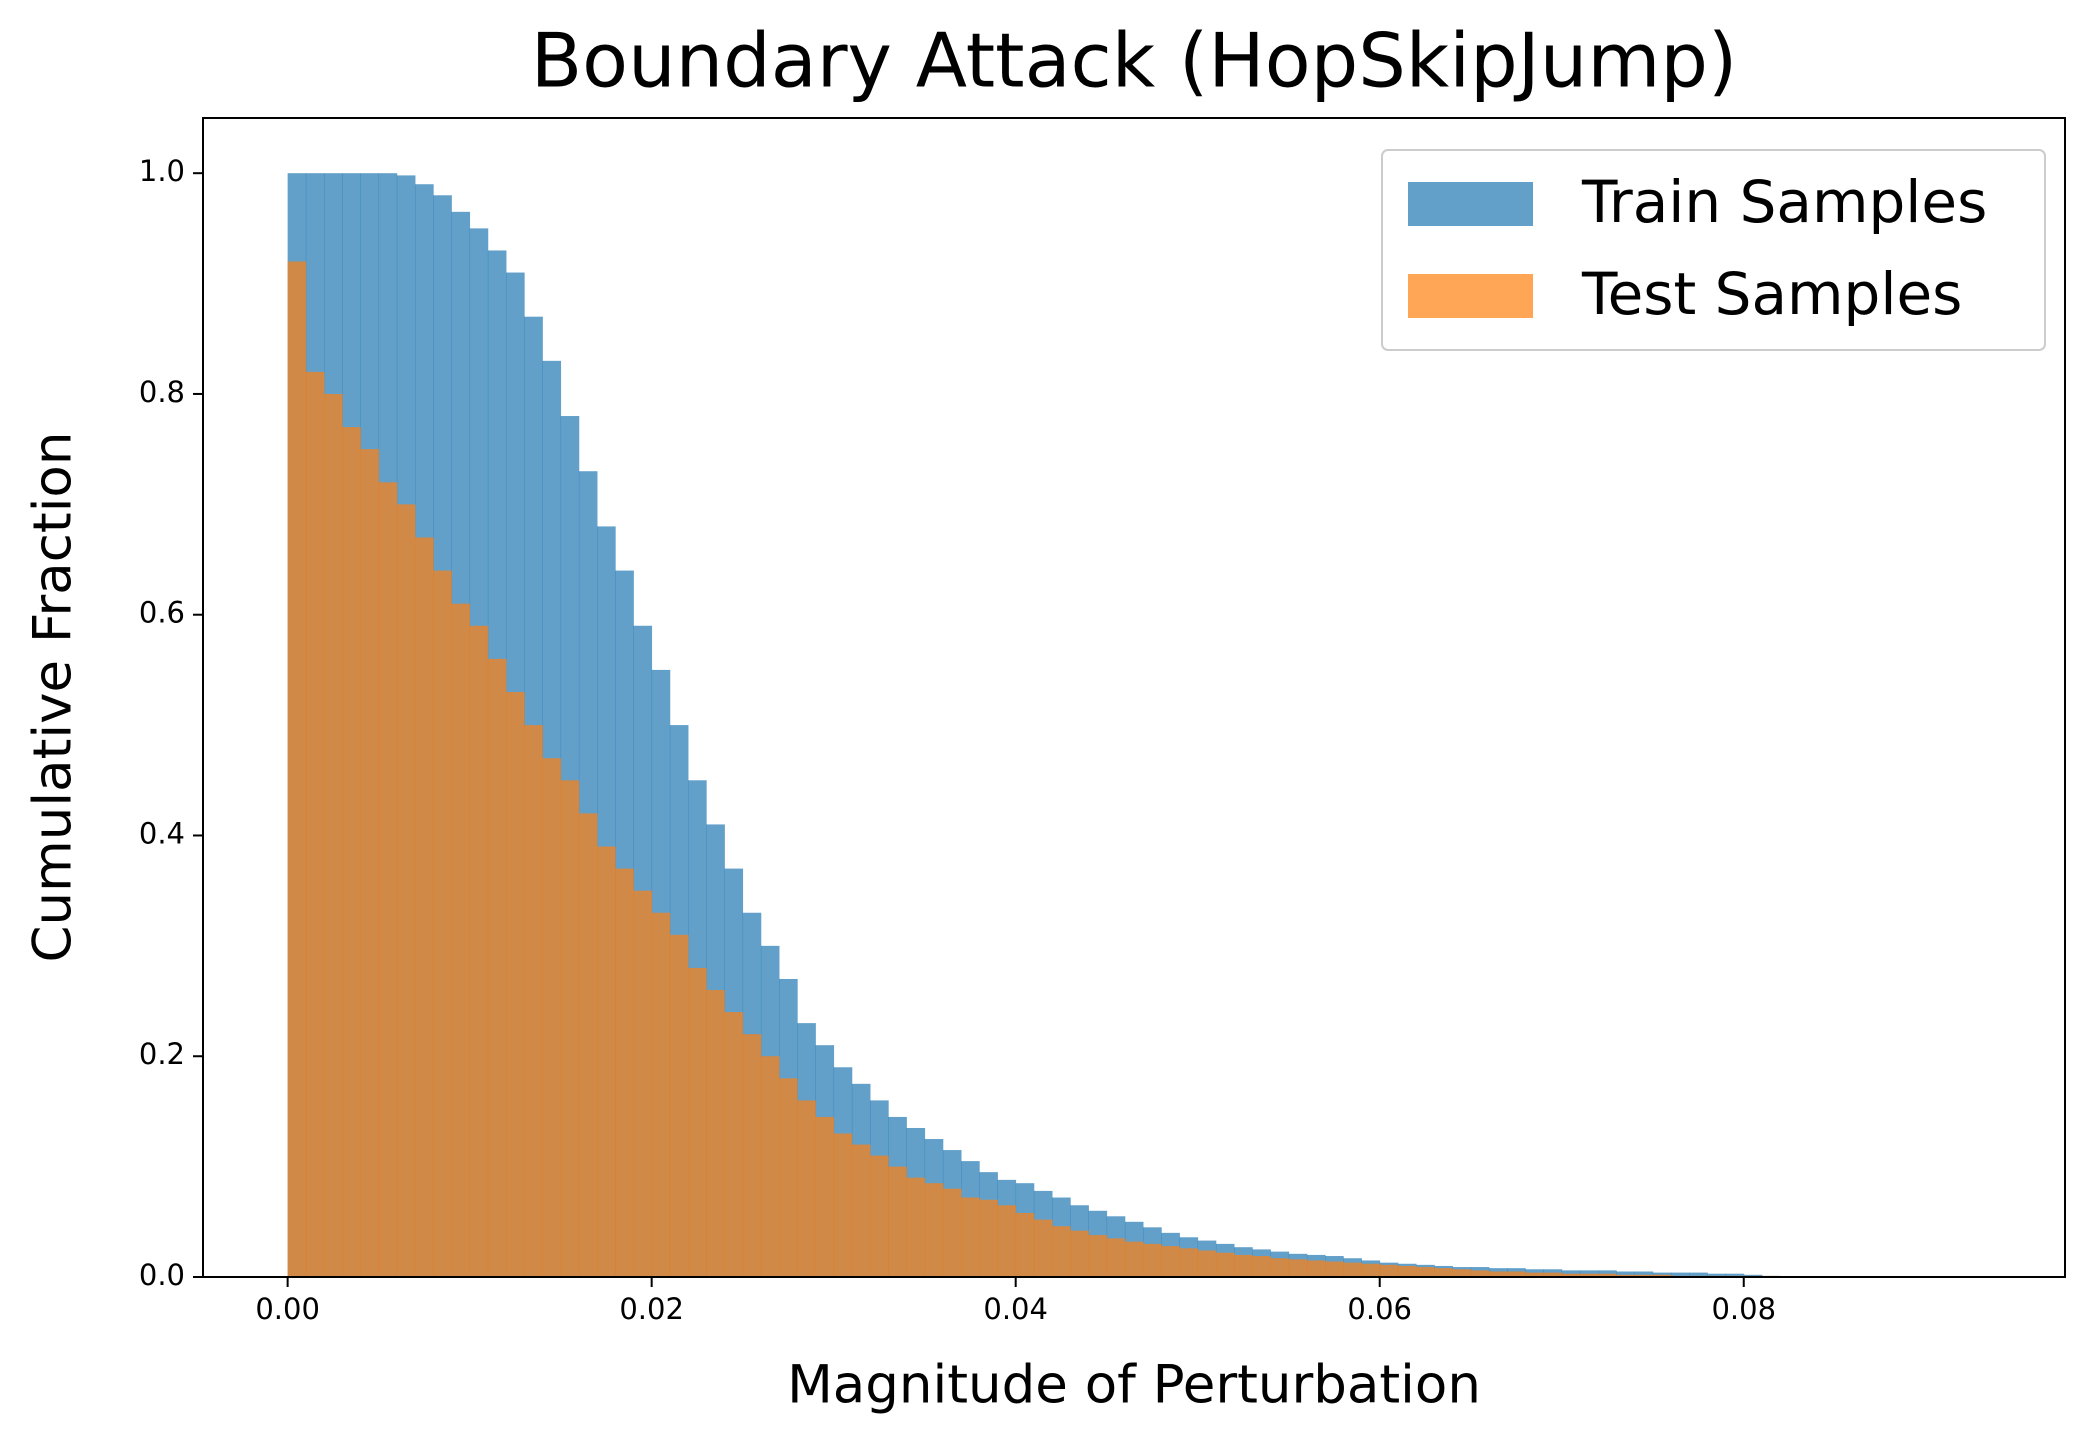  I want to click on y-tick-label: 1.0, so click(162, 171).